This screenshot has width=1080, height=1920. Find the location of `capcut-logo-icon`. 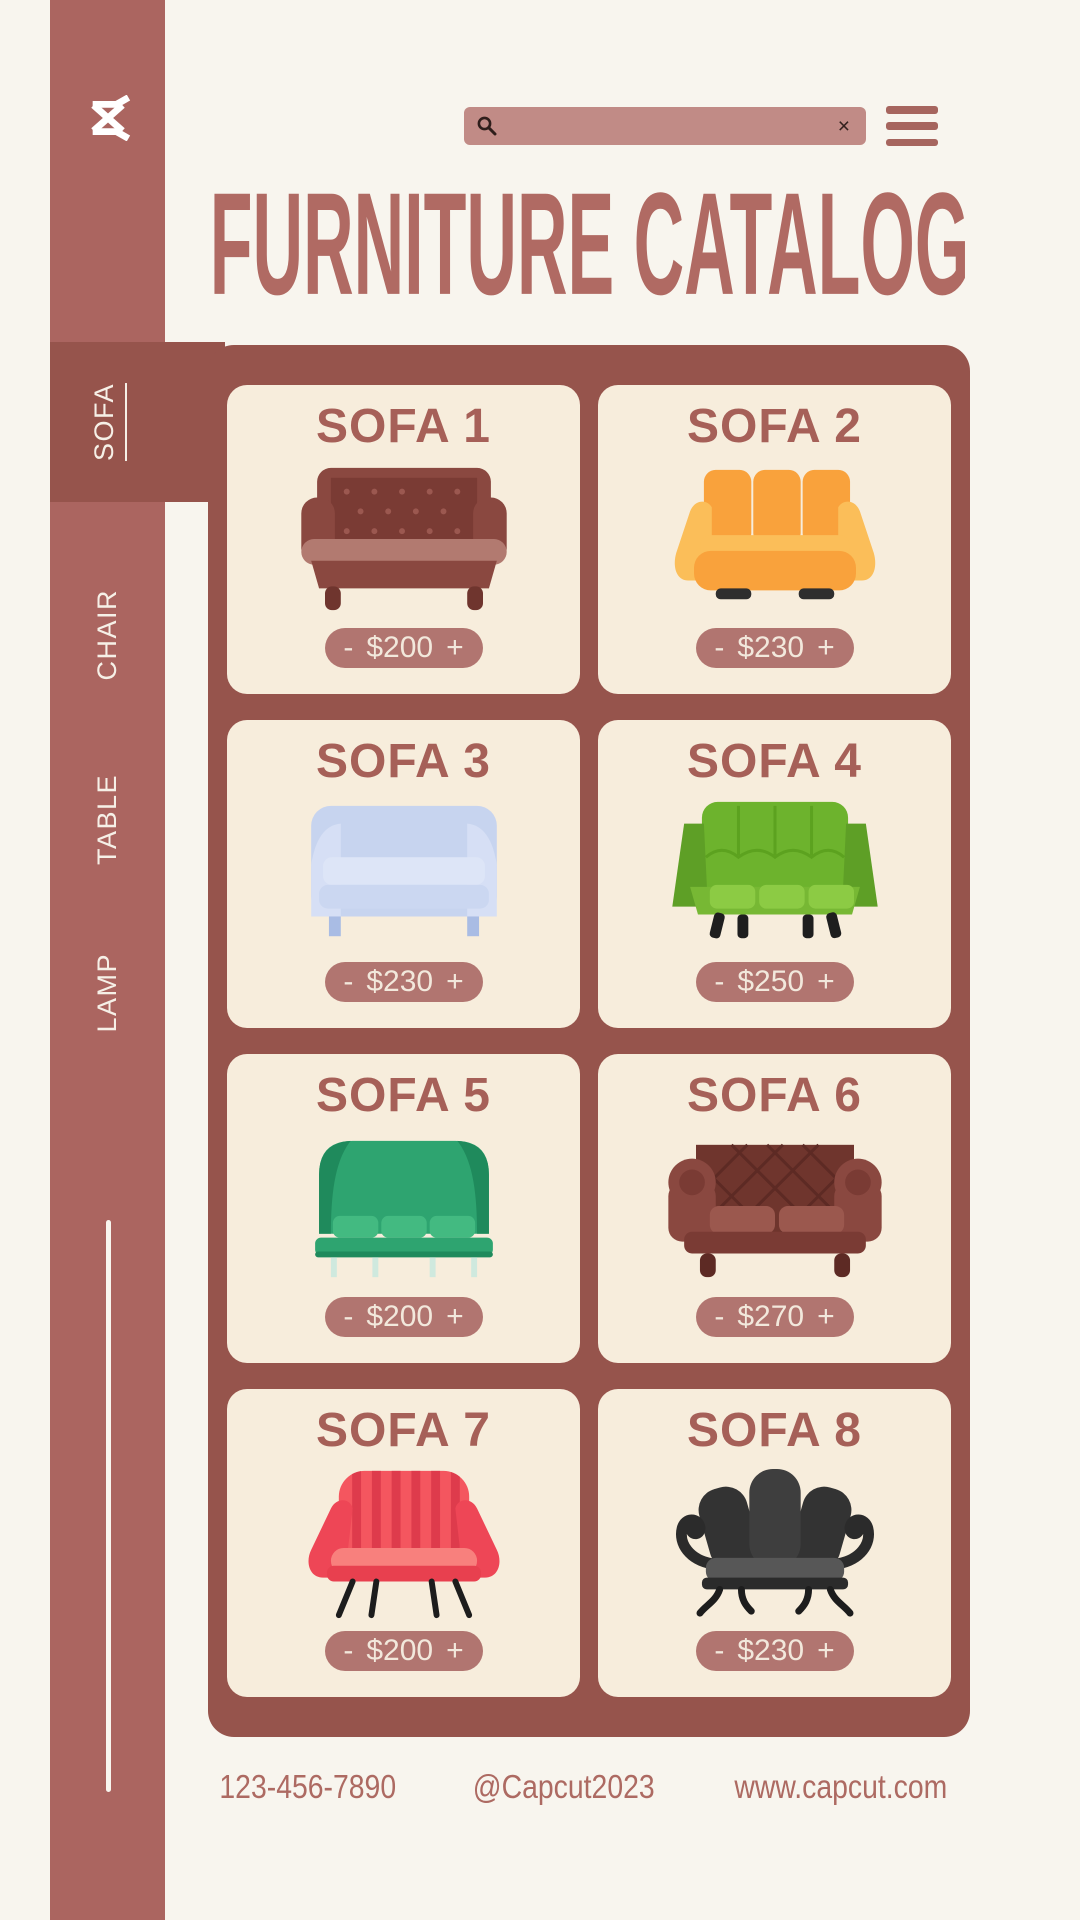

capcut-logo-icon is located at coordinates (107, 118).